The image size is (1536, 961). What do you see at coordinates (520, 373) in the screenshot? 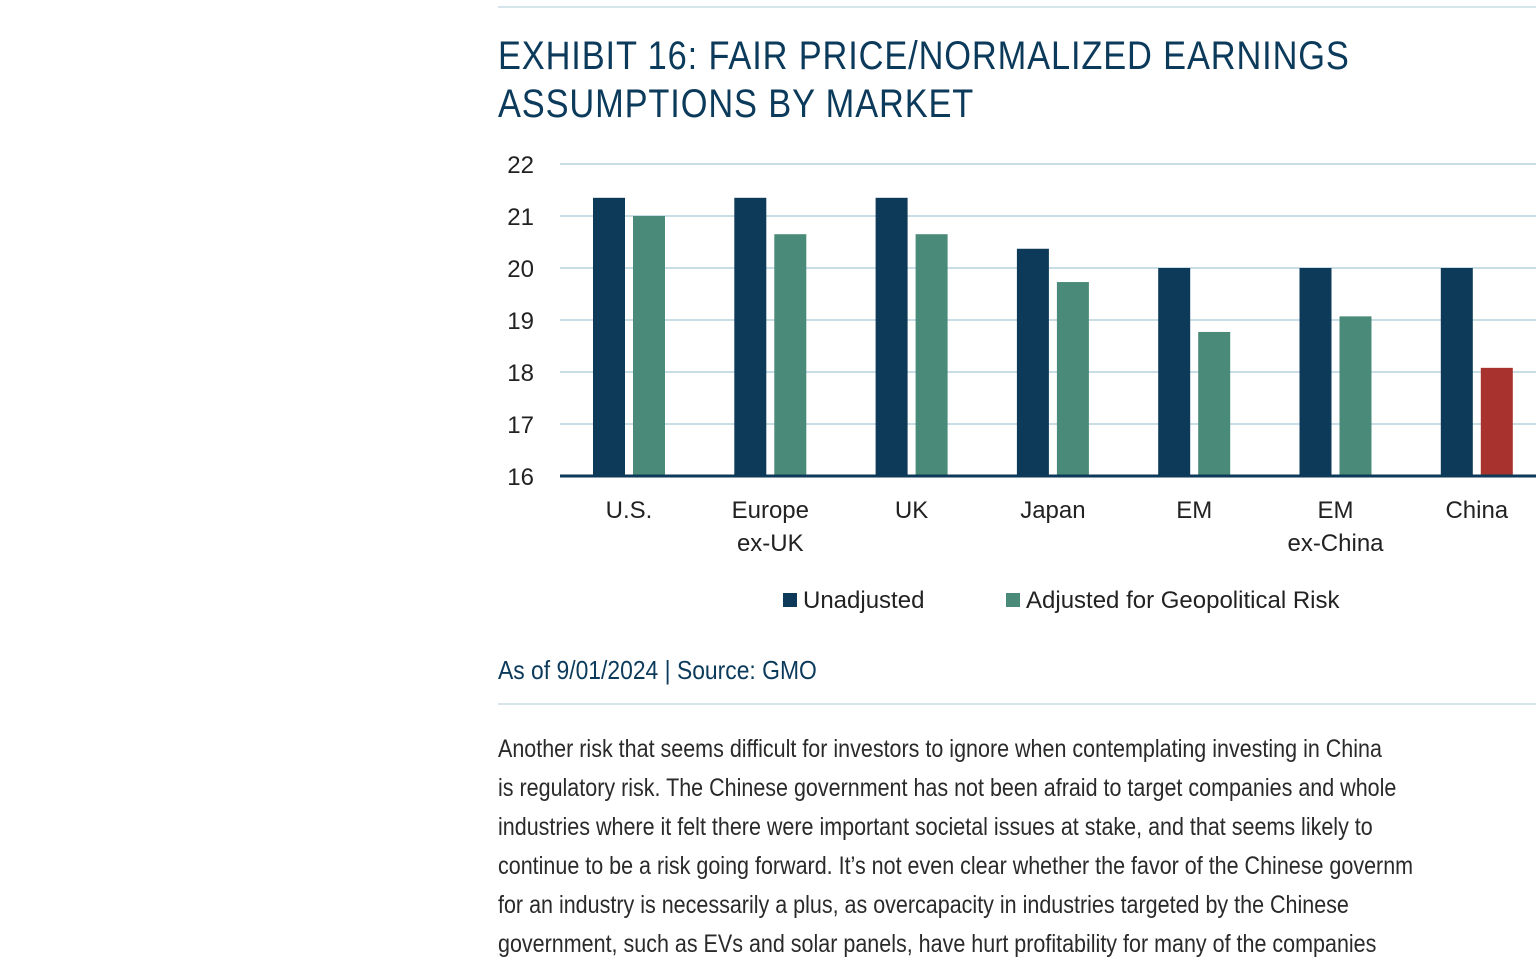
I see `y-tick-label: 18` at bounding box center [520, 373].